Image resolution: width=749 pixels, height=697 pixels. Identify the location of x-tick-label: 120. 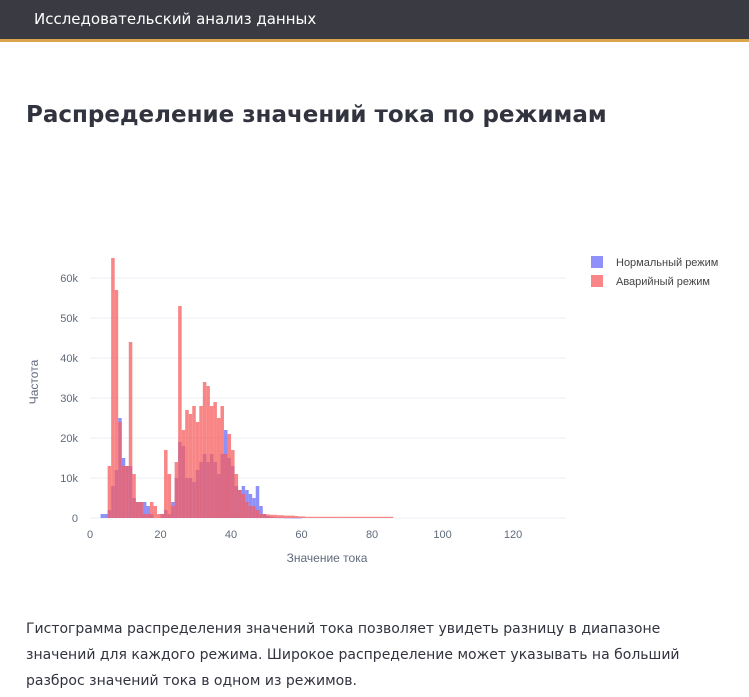
(513, 535).